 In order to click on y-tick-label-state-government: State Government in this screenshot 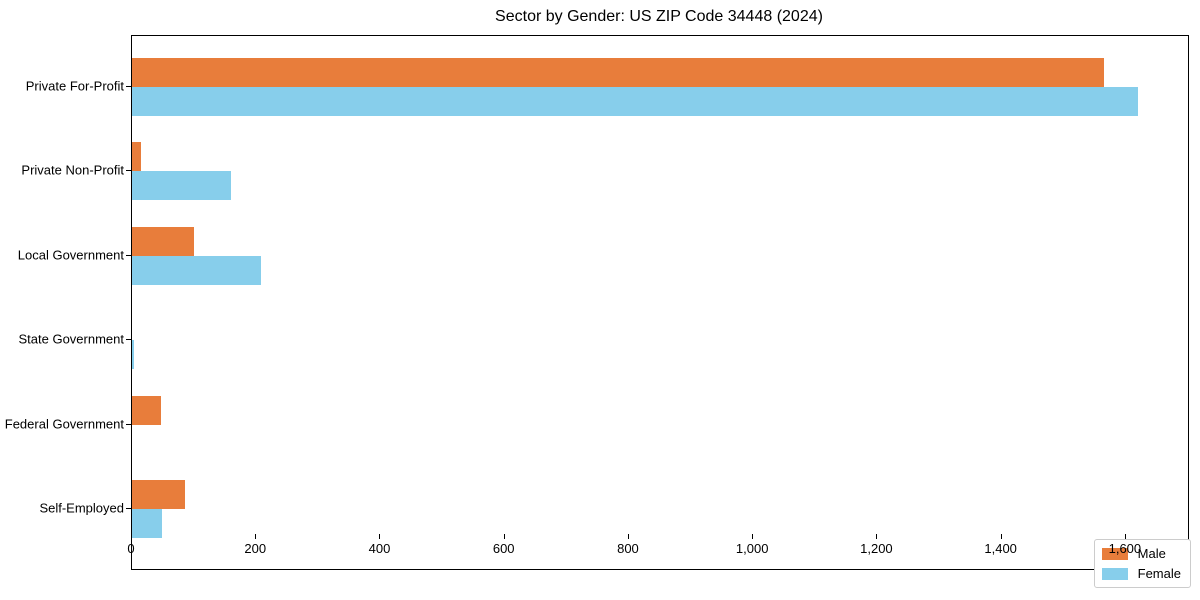, I will do `click(71, 339)`.